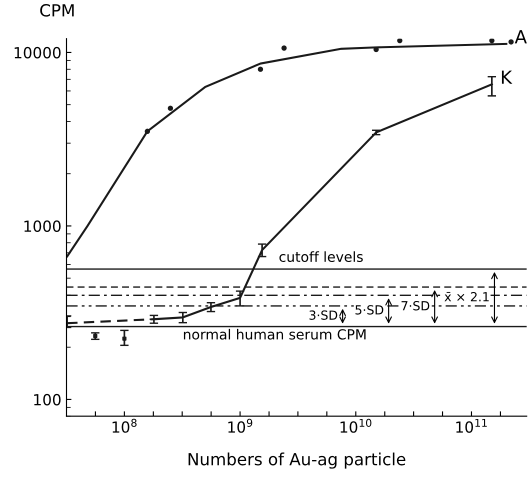 The height and width of the screenshot is (484, 532). What do you see at coordinates (520, 37) in the screenshot?
I see `series-label: A` at bounding box center [520, 37].